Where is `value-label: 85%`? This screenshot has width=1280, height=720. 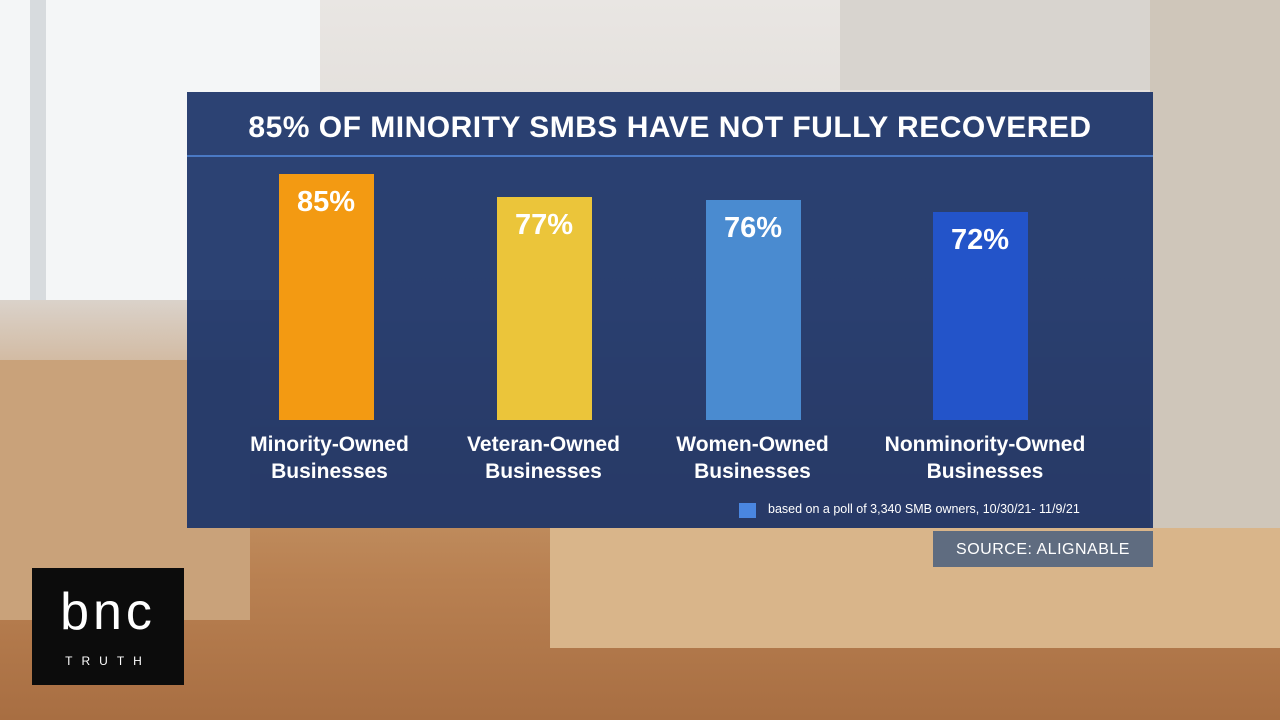 value-label: 85% is located at coordinates (326, 202).